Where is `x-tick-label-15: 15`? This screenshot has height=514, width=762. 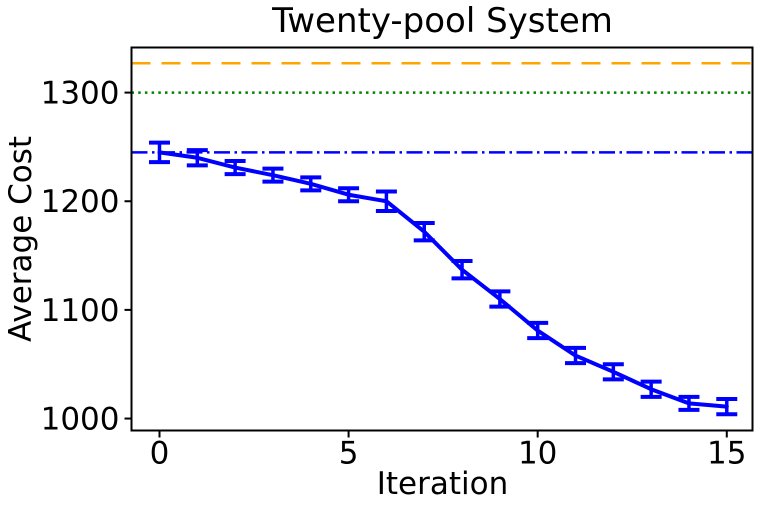
x-tick-label-15: 15 is located at coordinates (726, 454).